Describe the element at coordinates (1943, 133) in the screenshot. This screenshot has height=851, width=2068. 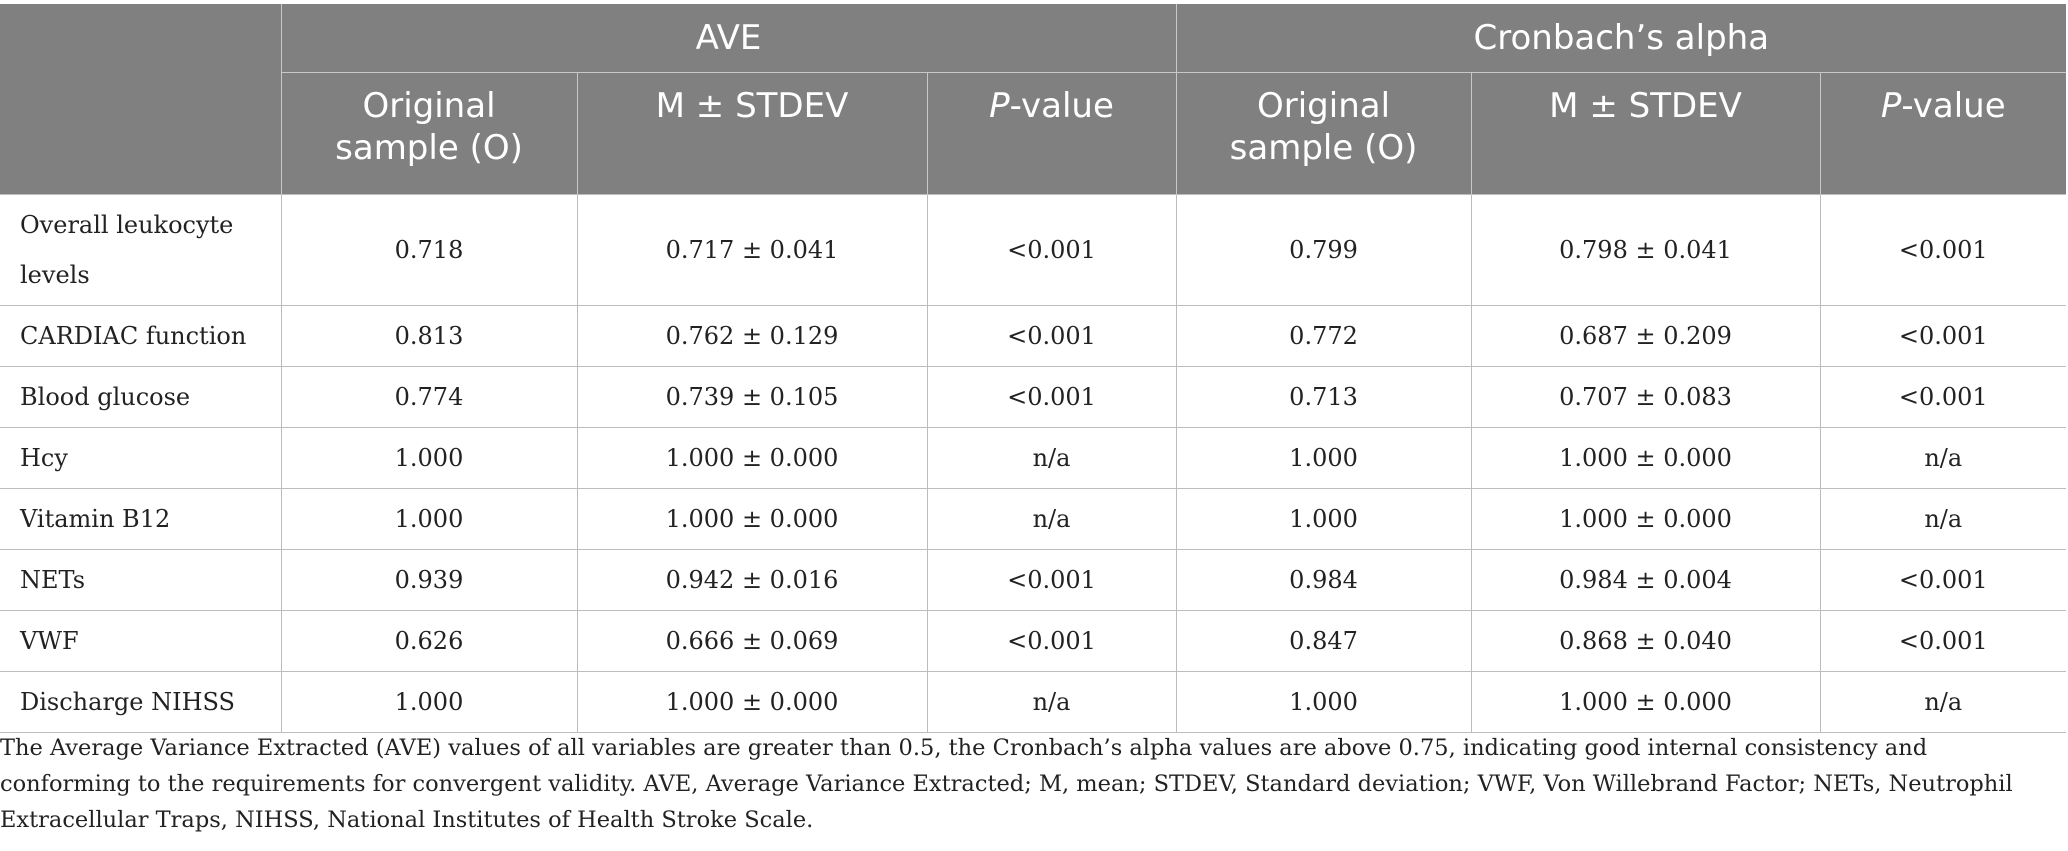
I see `header-alpha-p-value: P-value` at that location.